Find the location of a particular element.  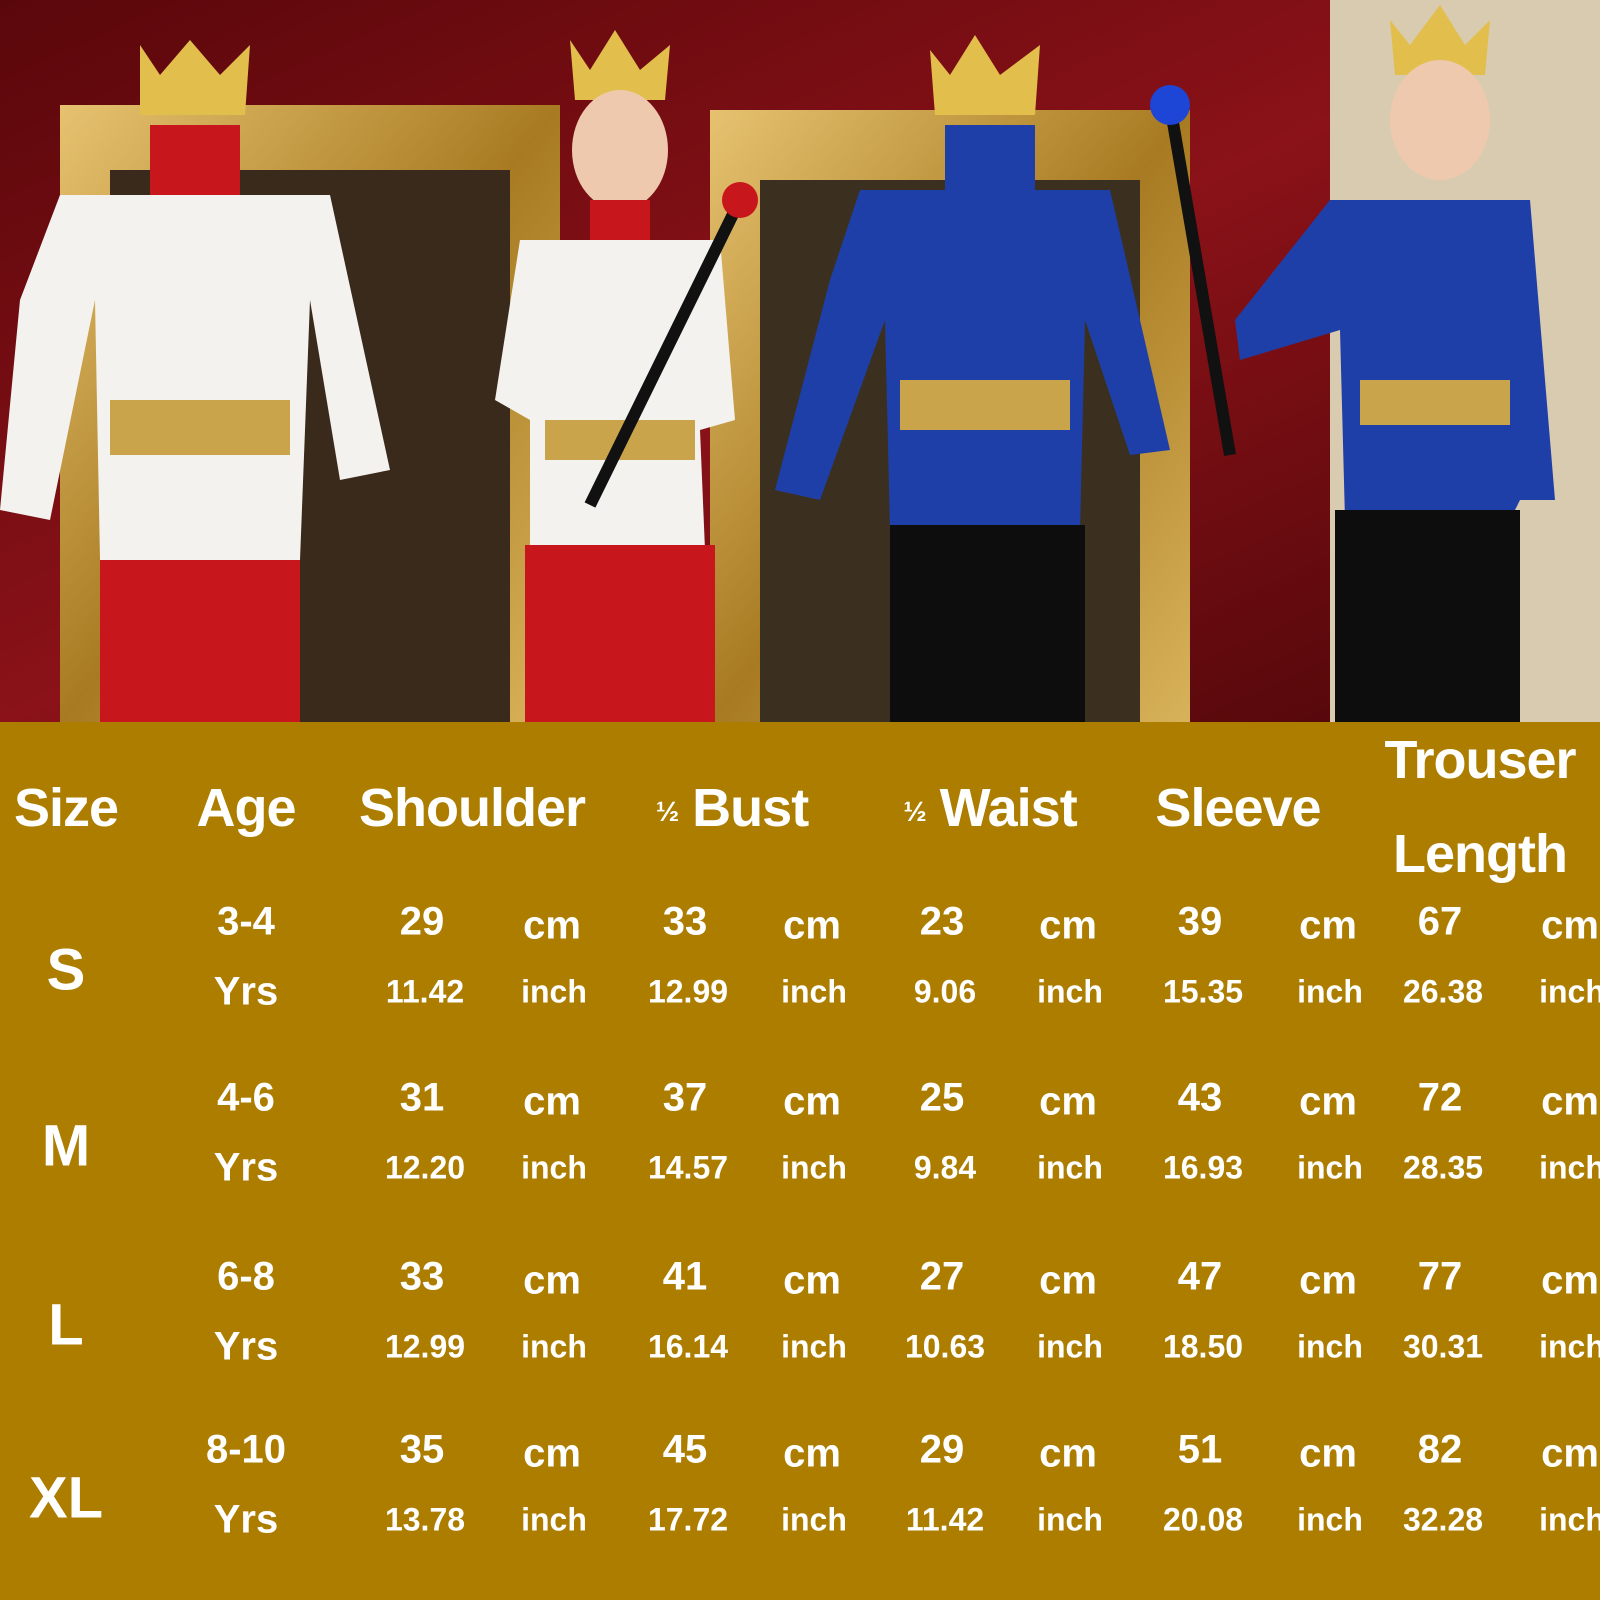

bust-inch-value: 16.14 is located at coordinates (688, 1346).